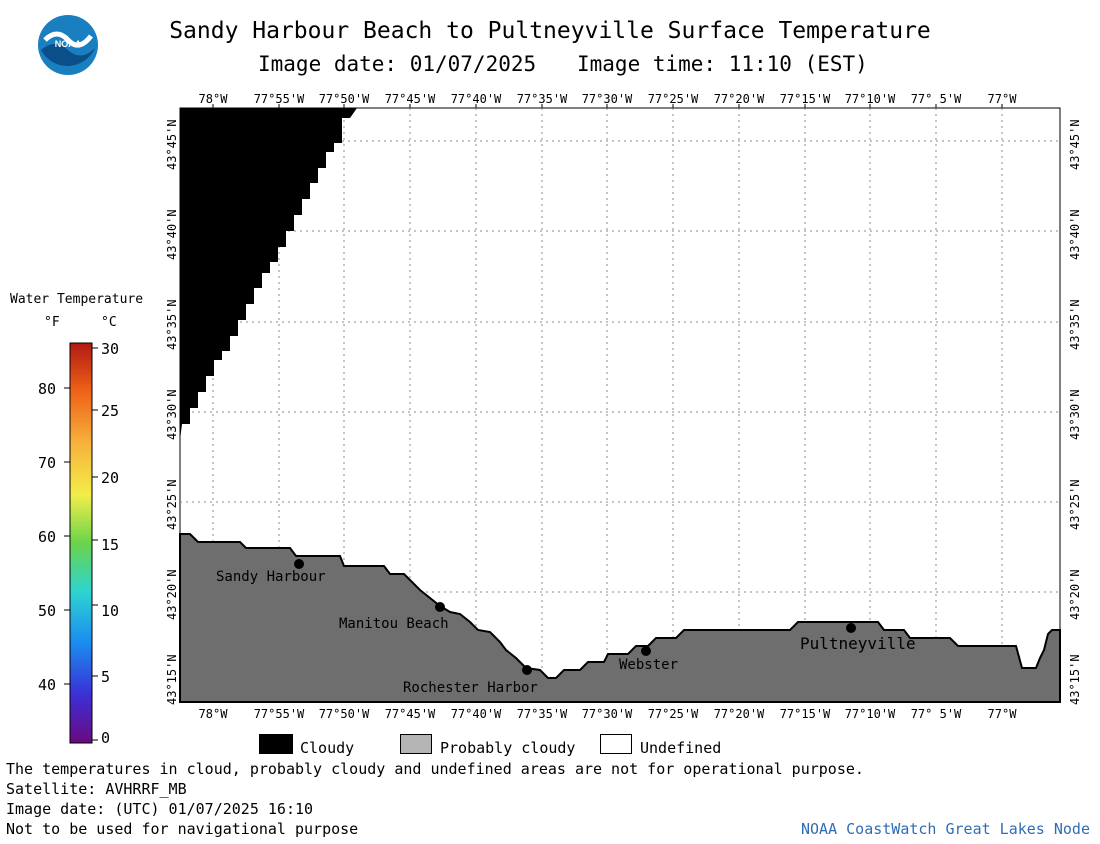 This screenshot has height=844, width=1100. Describe the element at coordinates (110, 411) in the screenshot. I see `celsius-tick: 25` at that location.